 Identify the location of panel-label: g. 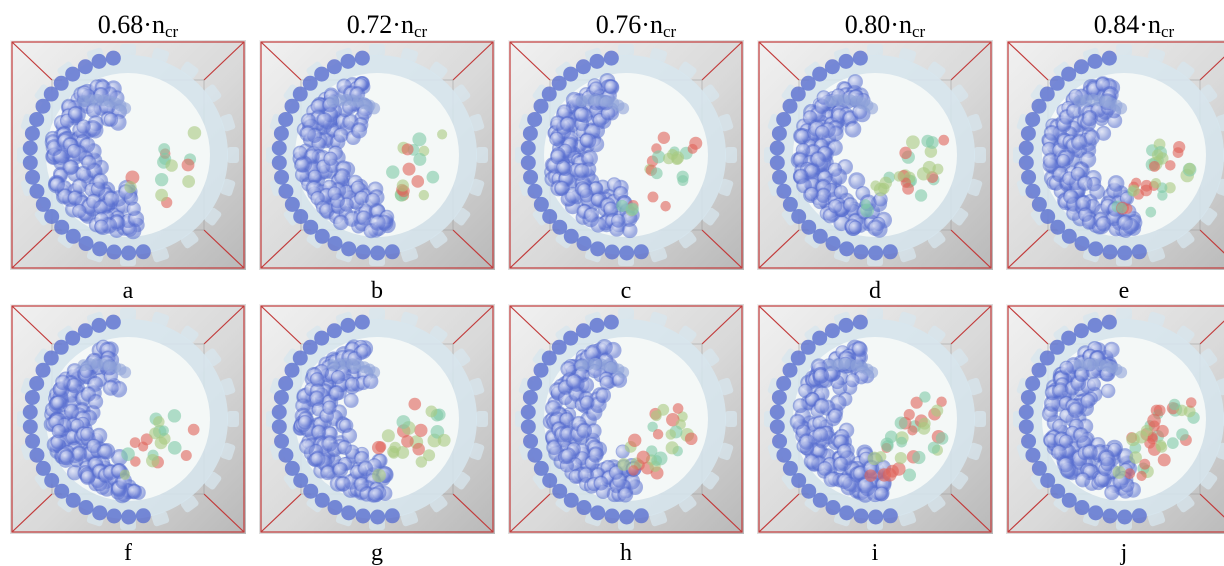
(377, 553).